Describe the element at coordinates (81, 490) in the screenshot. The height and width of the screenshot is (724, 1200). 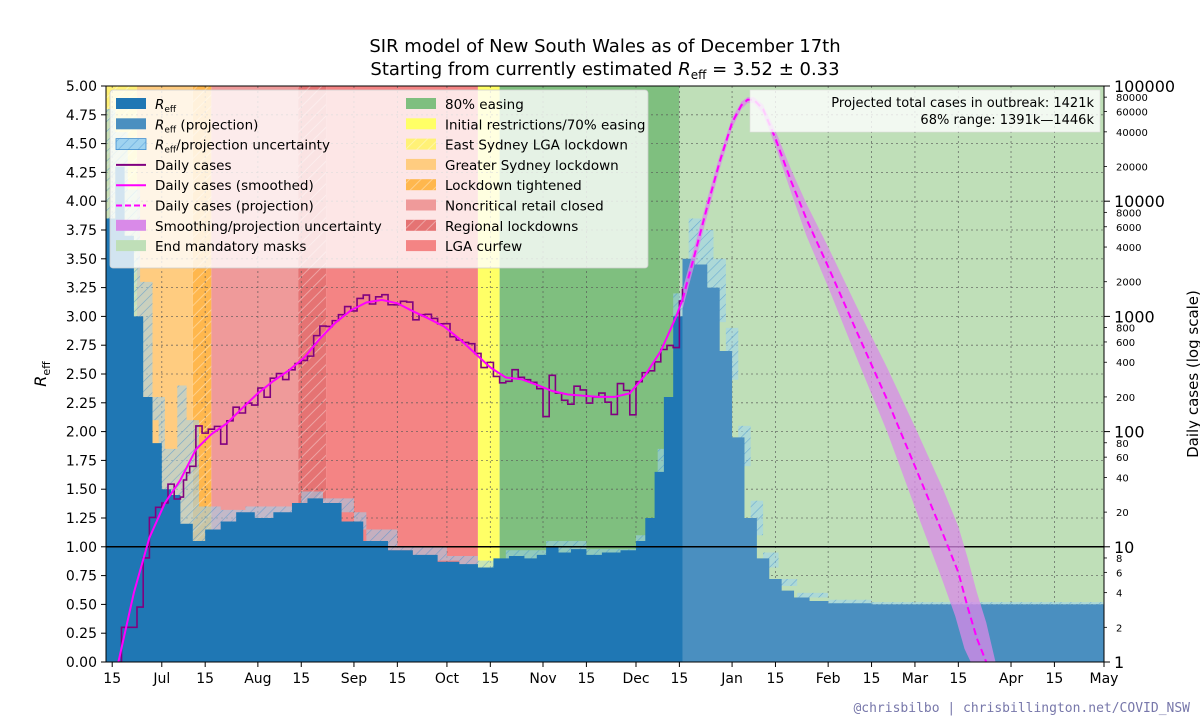
I see `y-left-tick-label-1.50: 1.50` at that location.